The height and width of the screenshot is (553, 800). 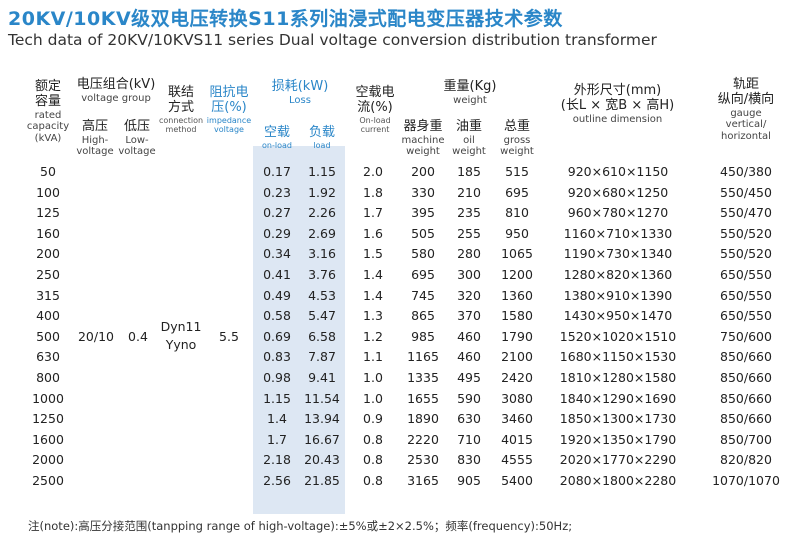 I want to click on cell-capacity: 50, so click(x=48, y=171).